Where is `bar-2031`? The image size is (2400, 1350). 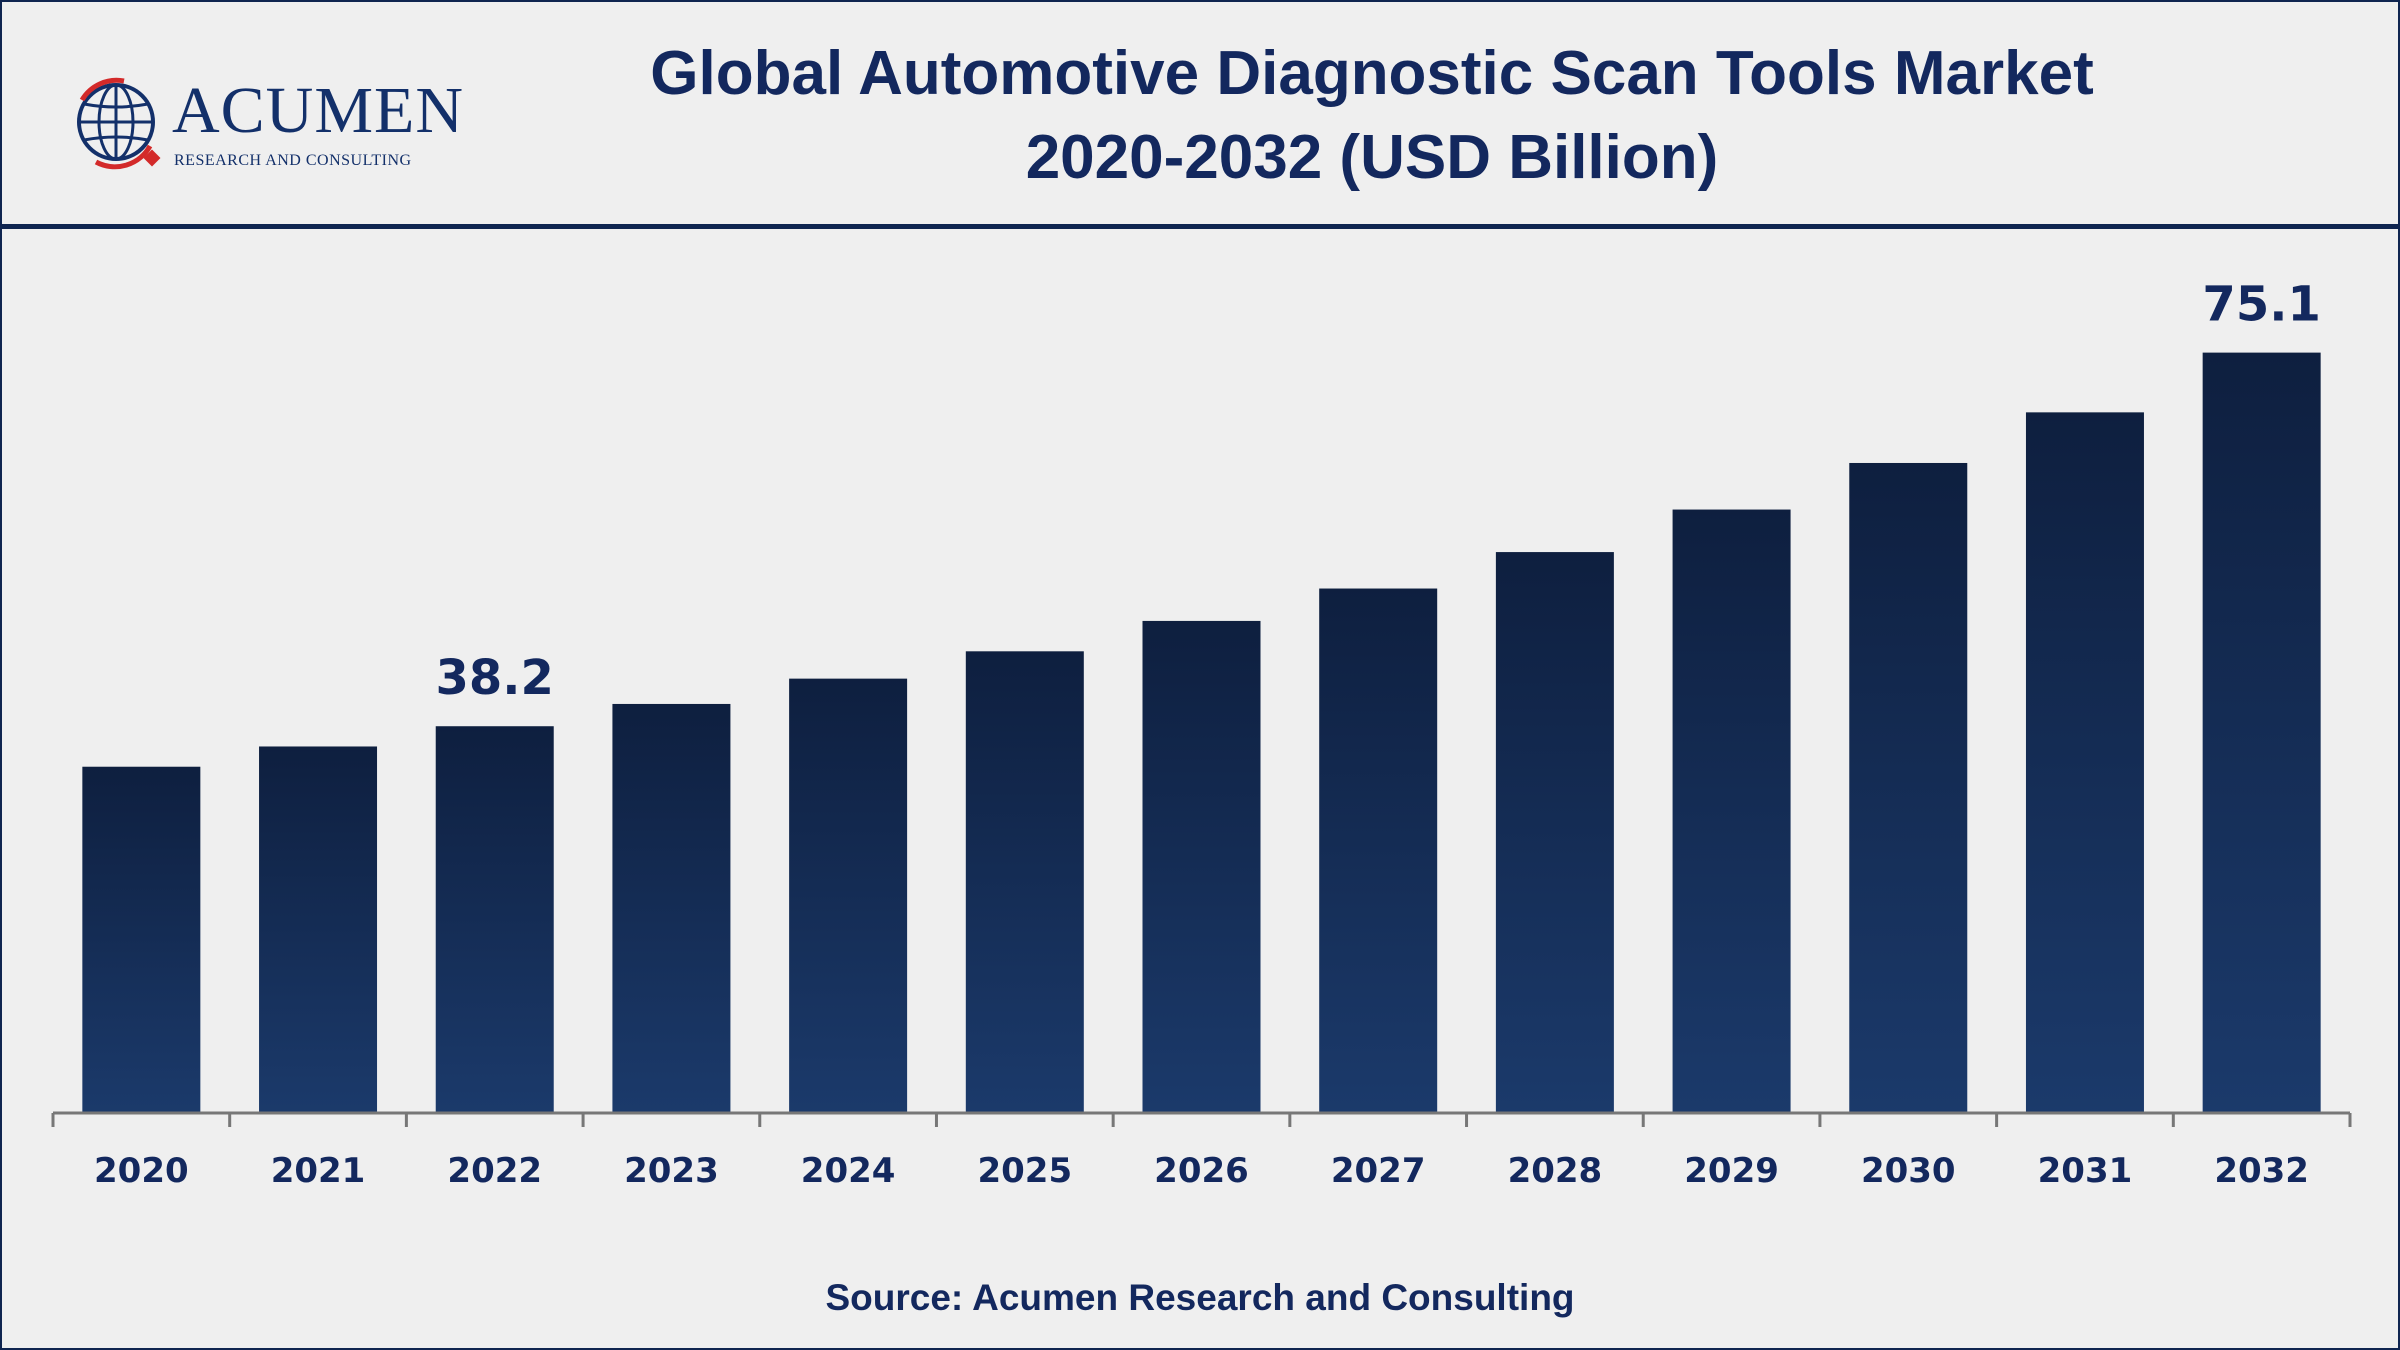 bar-2031 is located at coordinates (2084, 763).